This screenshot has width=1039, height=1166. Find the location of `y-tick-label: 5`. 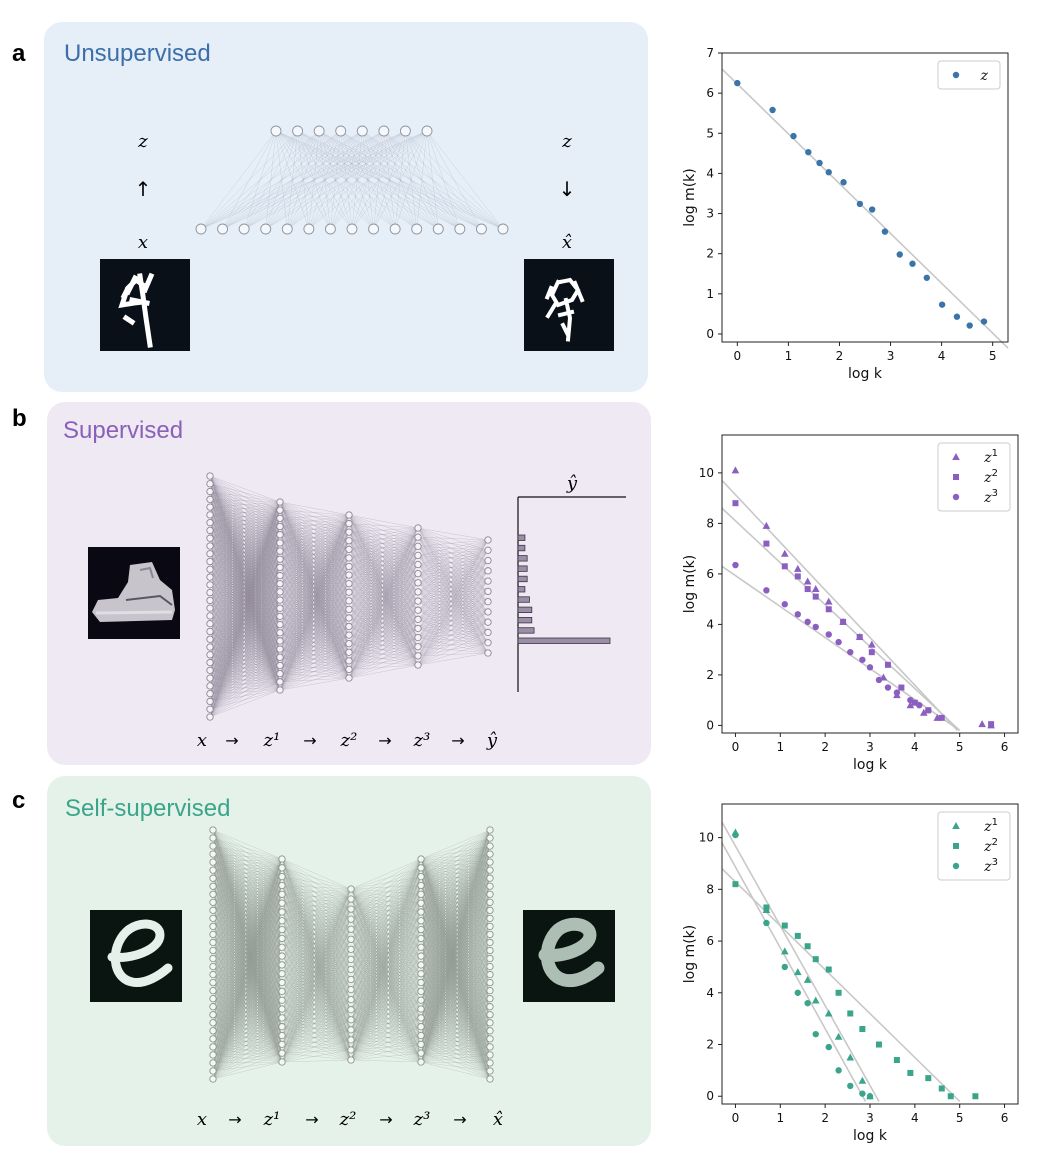

y-tick-label: 5 is located at coordinates (710, 133).